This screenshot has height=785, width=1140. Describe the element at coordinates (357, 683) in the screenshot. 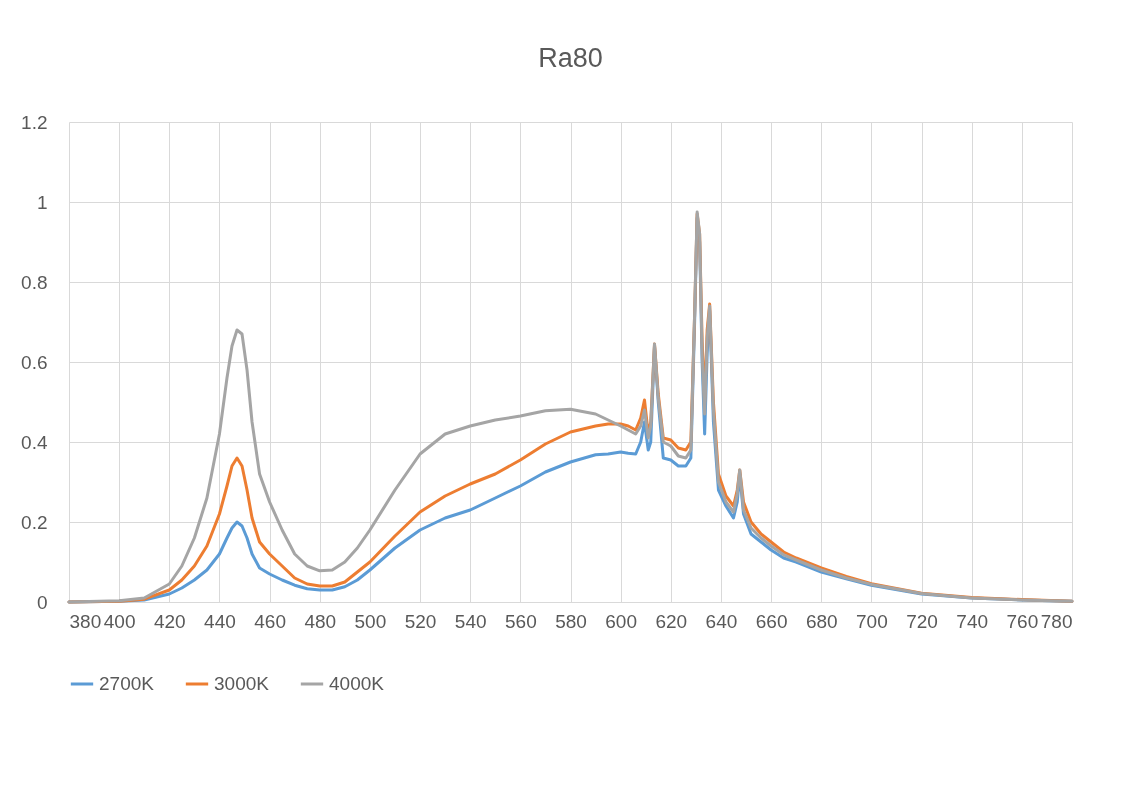

I see `legend-label: 4000K` at that location.